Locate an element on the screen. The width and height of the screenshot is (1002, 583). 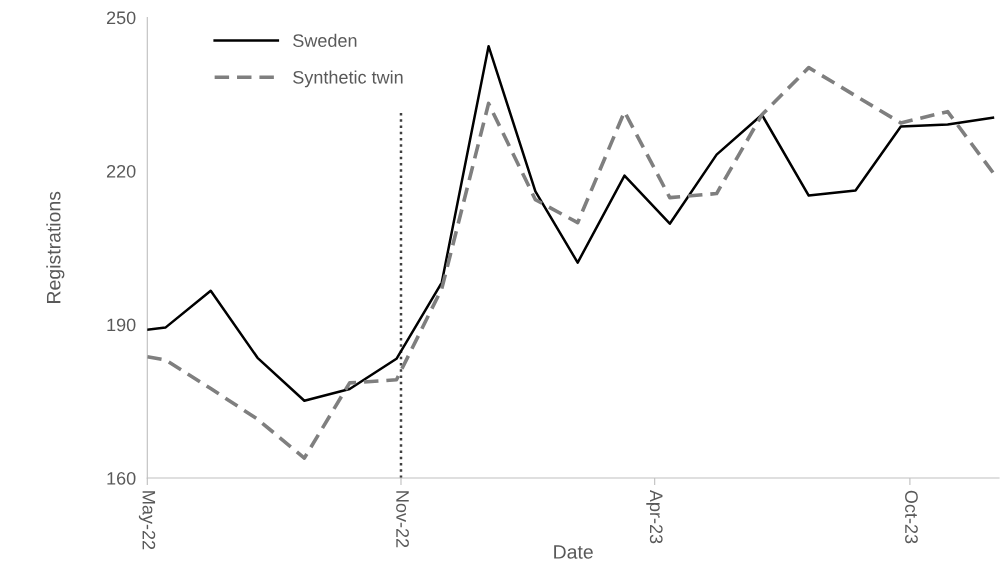
legend-label: Synthetic twin is located at coordinates (348, 79).